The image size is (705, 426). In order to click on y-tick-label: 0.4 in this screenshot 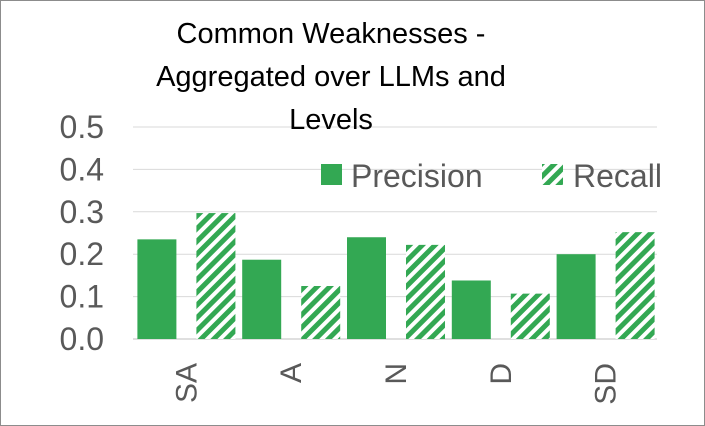, I will do `click(82, 169)`.